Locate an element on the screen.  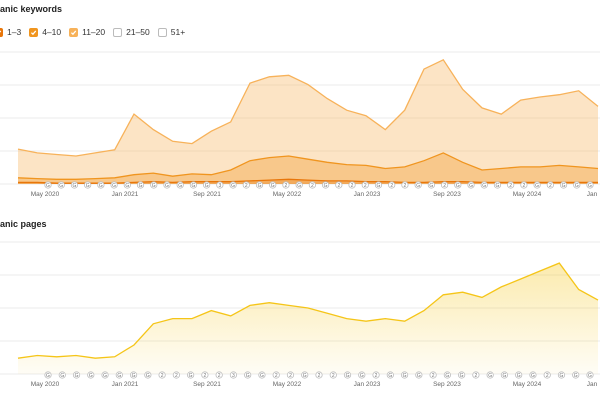
legend-item-4-10: 4–10 is located at coordinates (45, 32).